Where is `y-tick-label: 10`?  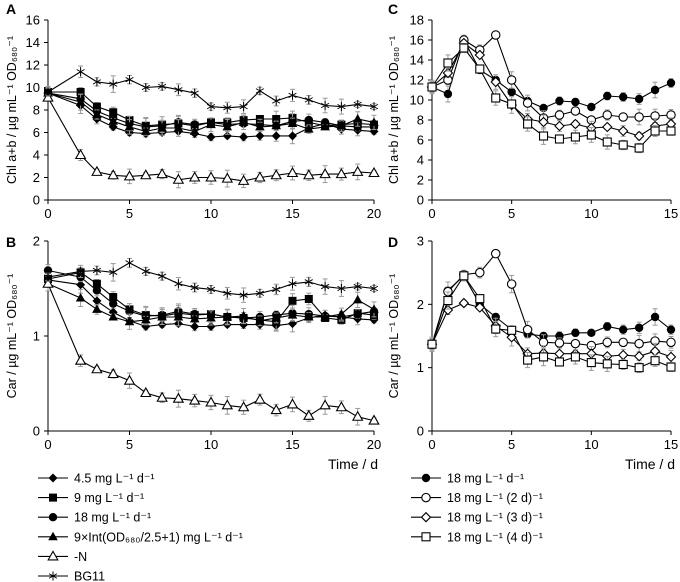 y-tick-label: 10 is located at coordinates (417, 100).